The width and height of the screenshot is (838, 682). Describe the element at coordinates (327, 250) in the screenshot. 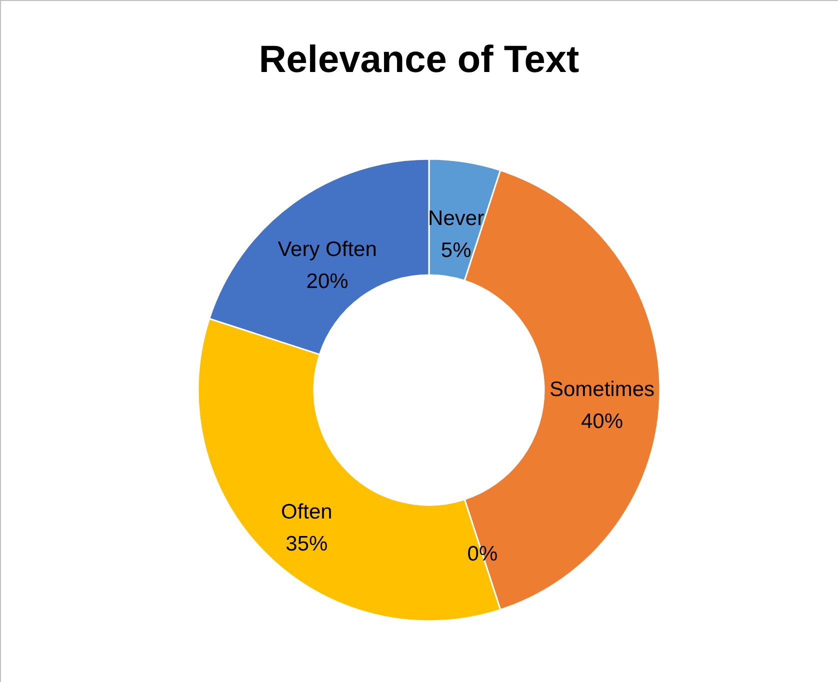

I see `slice-label: Very Often` at that location.